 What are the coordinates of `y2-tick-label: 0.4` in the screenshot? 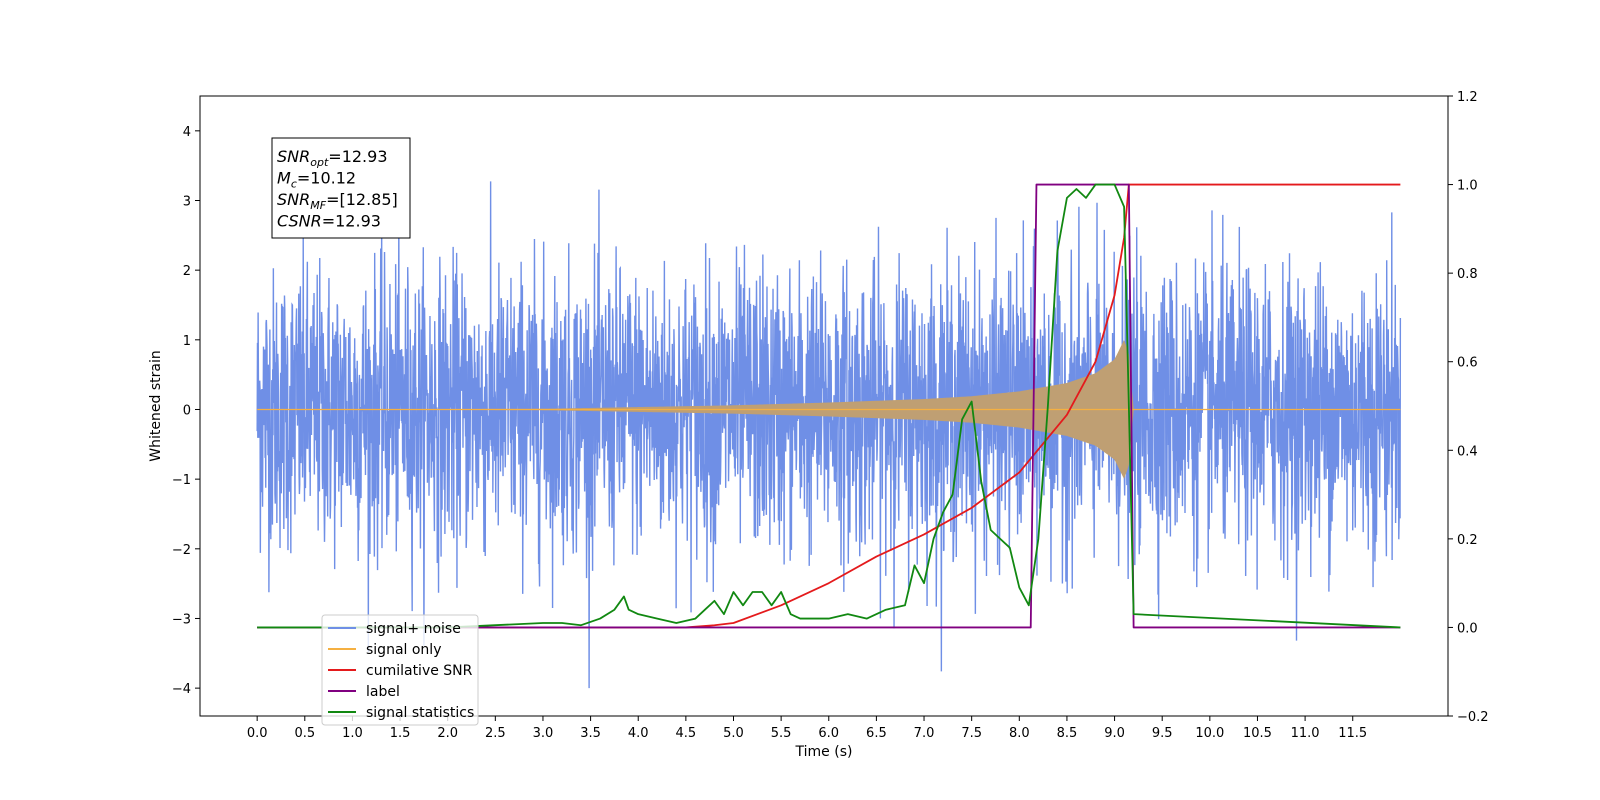 It's located at (1467, 451).